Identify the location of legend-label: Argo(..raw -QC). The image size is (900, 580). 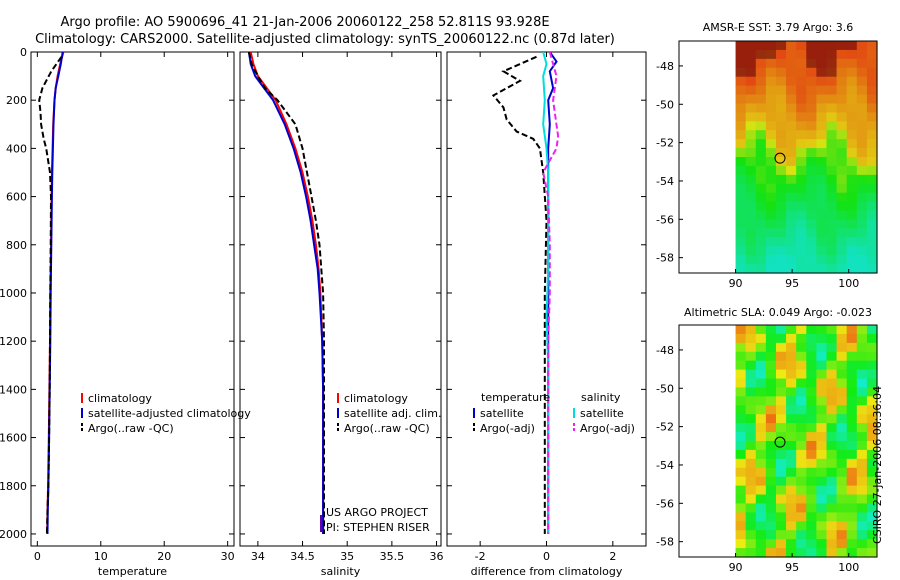
(131, 428).